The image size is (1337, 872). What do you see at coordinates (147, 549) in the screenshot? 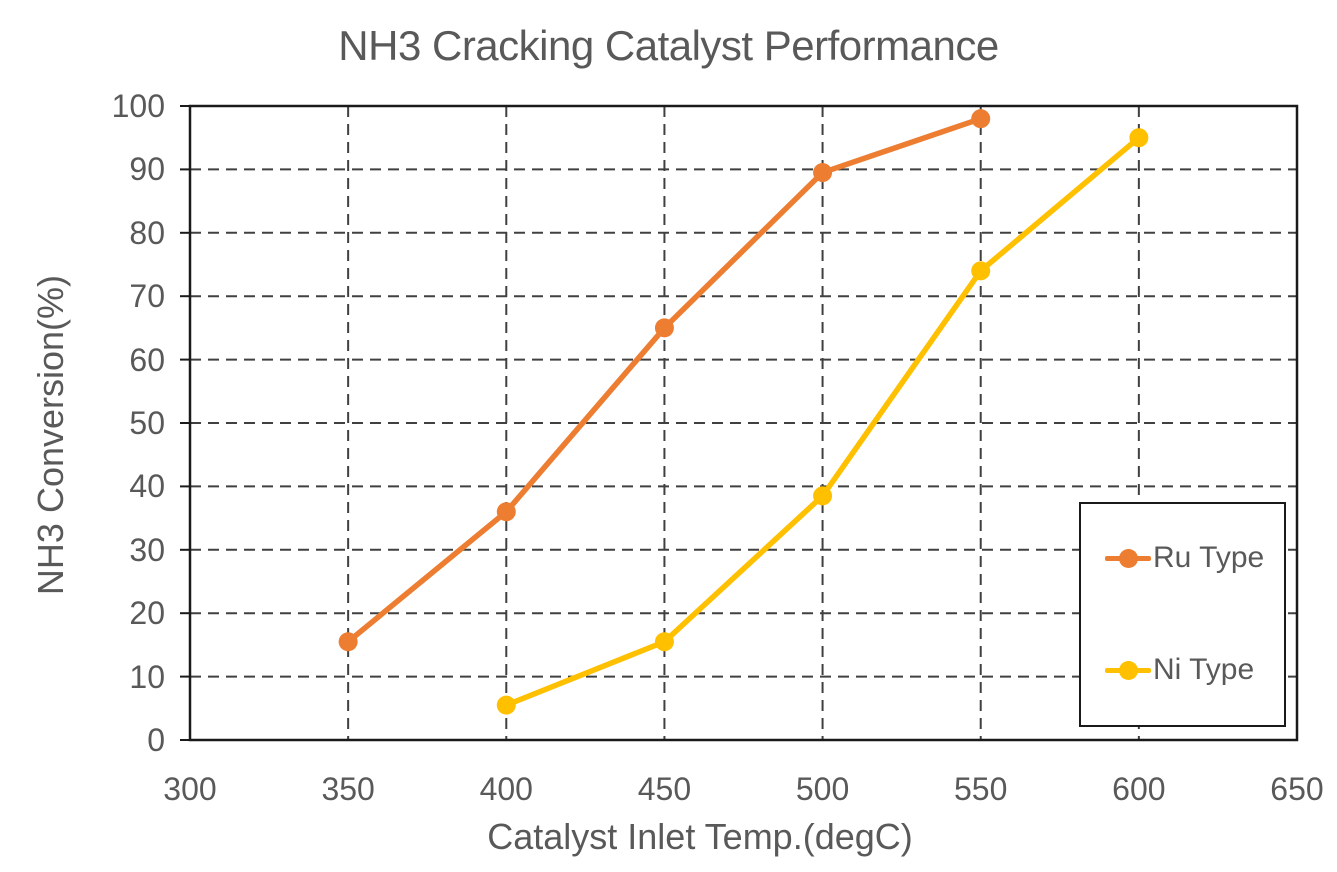
I see `y-tick-label: 30` at bounding box center [147, 549].